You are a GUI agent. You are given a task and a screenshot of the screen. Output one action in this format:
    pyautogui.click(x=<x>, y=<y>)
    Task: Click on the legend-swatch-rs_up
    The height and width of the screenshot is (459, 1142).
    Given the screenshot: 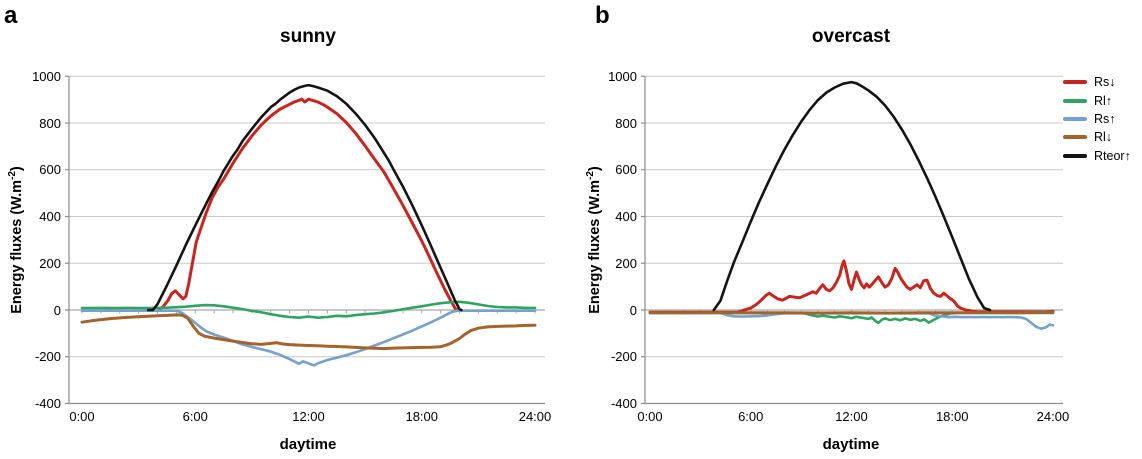 What is the action you would take?
    pyautogui.click(x=1075, y=118)
    